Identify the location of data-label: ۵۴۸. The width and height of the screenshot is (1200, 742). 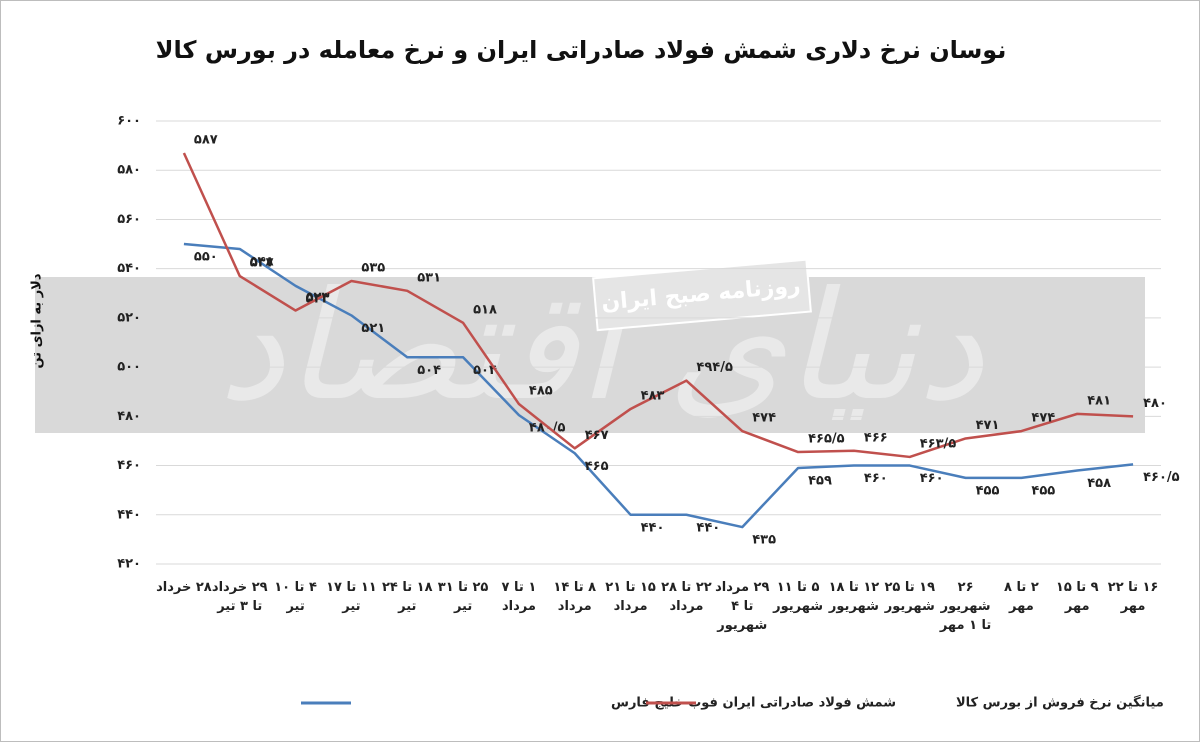
(262, 261).